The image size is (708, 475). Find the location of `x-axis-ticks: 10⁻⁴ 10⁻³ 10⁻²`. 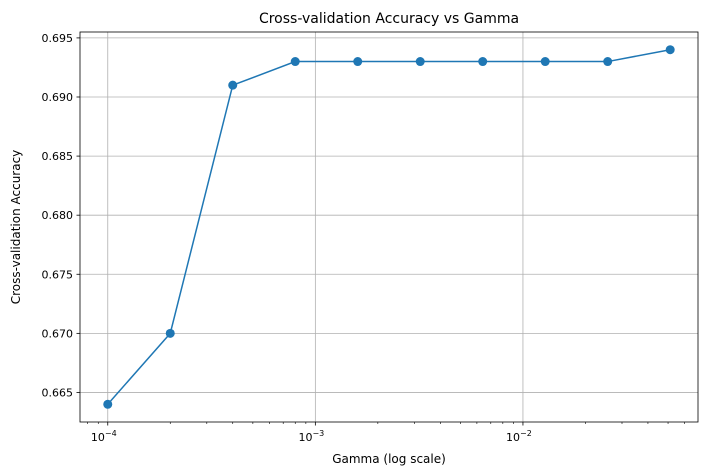

x-axis-ticks: 10⁻⁴ 10⁻³ 10⁻² is located at coordinates (386, 433).